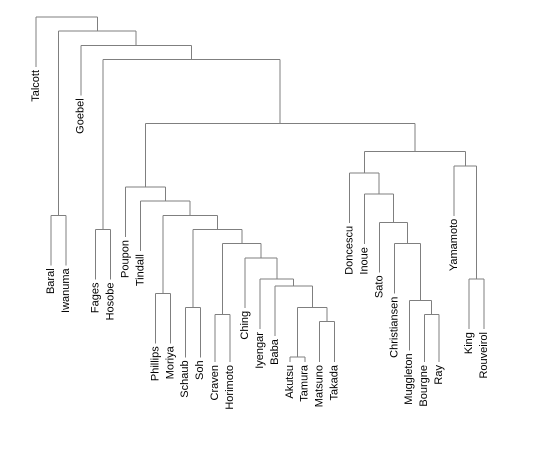 Image resolution: width=534 pixels, height=462 pixels. Describe the element at coordinates (200, 370) in the screenshot. I see `leaf-label: Soh` at that location.